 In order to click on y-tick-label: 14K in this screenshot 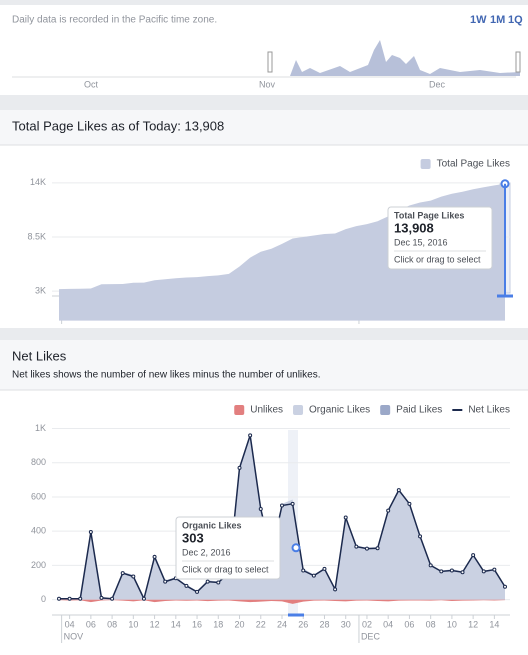, I will do `click(38, 182)`.